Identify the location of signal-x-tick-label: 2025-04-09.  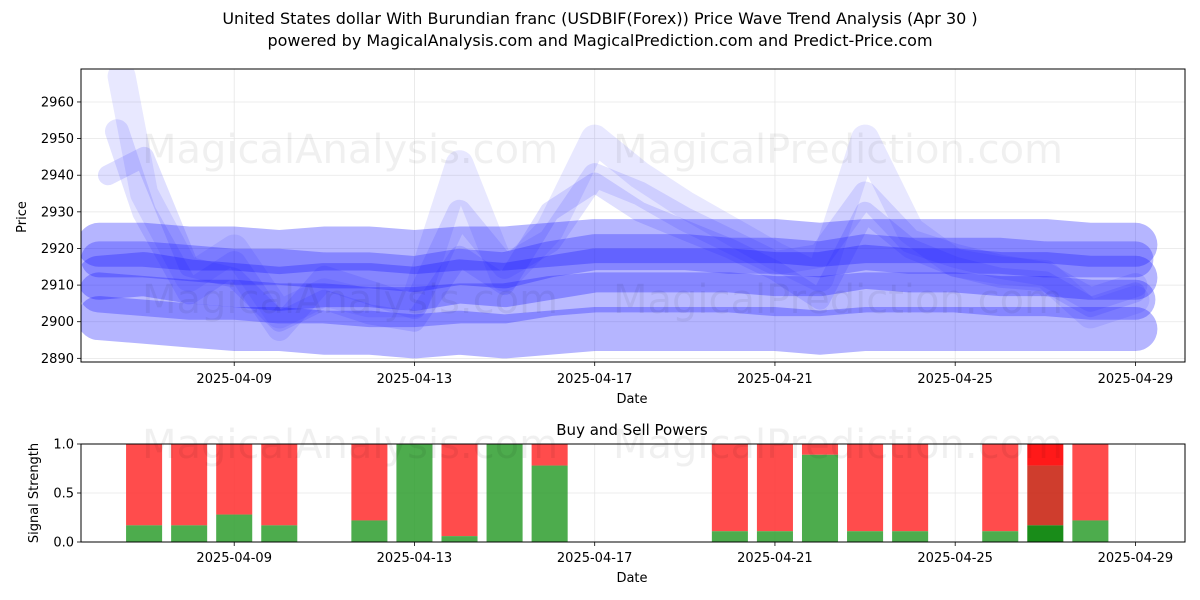
(234, 558).